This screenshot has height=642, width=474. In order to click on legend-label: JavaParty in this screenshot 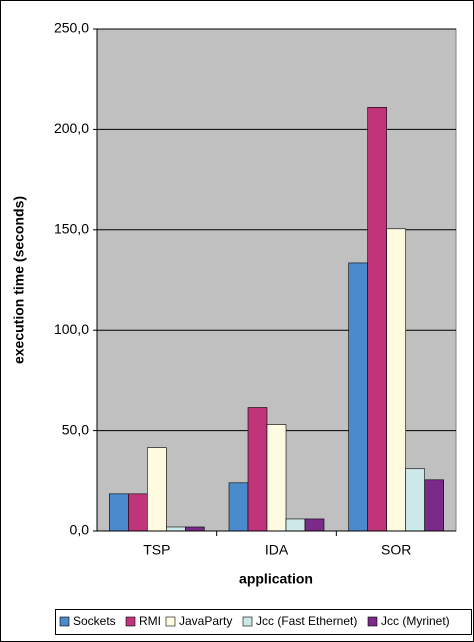, I will do `click(205, 621)`.